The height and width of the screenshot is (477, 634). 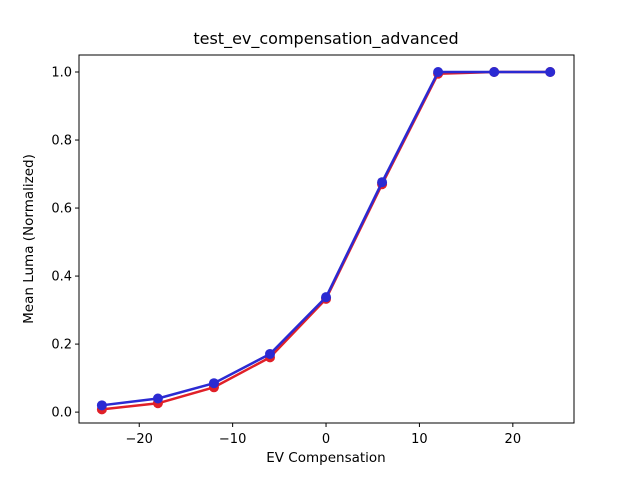 I want to click on x-tick-label: 0, so click(x=326, y=439).